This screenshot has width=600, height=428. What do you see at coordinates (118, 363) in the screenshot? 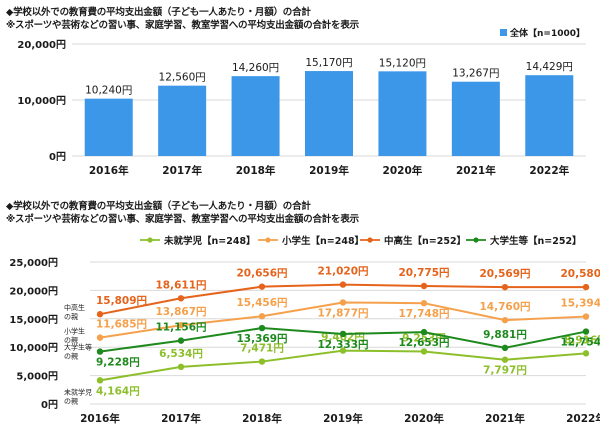
I see `chart2-data-label: 9,228円` at bounding box center [118, 363].